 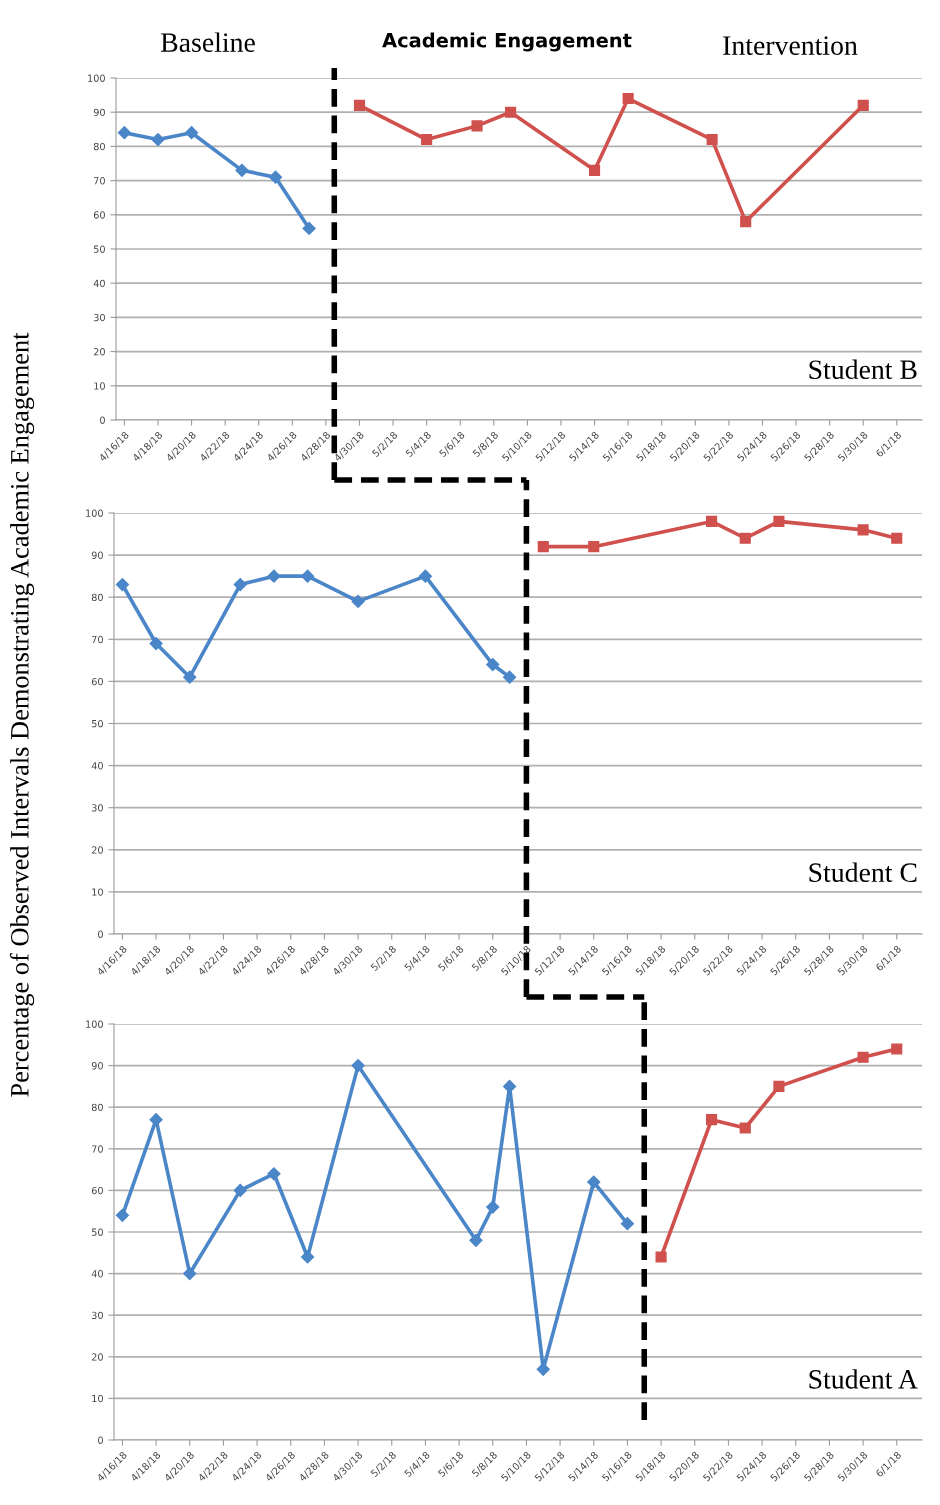 What do you see at coordinates (790, 45) in the screenshot?
I see `text: Intervention` at bounding box center [790, 45].